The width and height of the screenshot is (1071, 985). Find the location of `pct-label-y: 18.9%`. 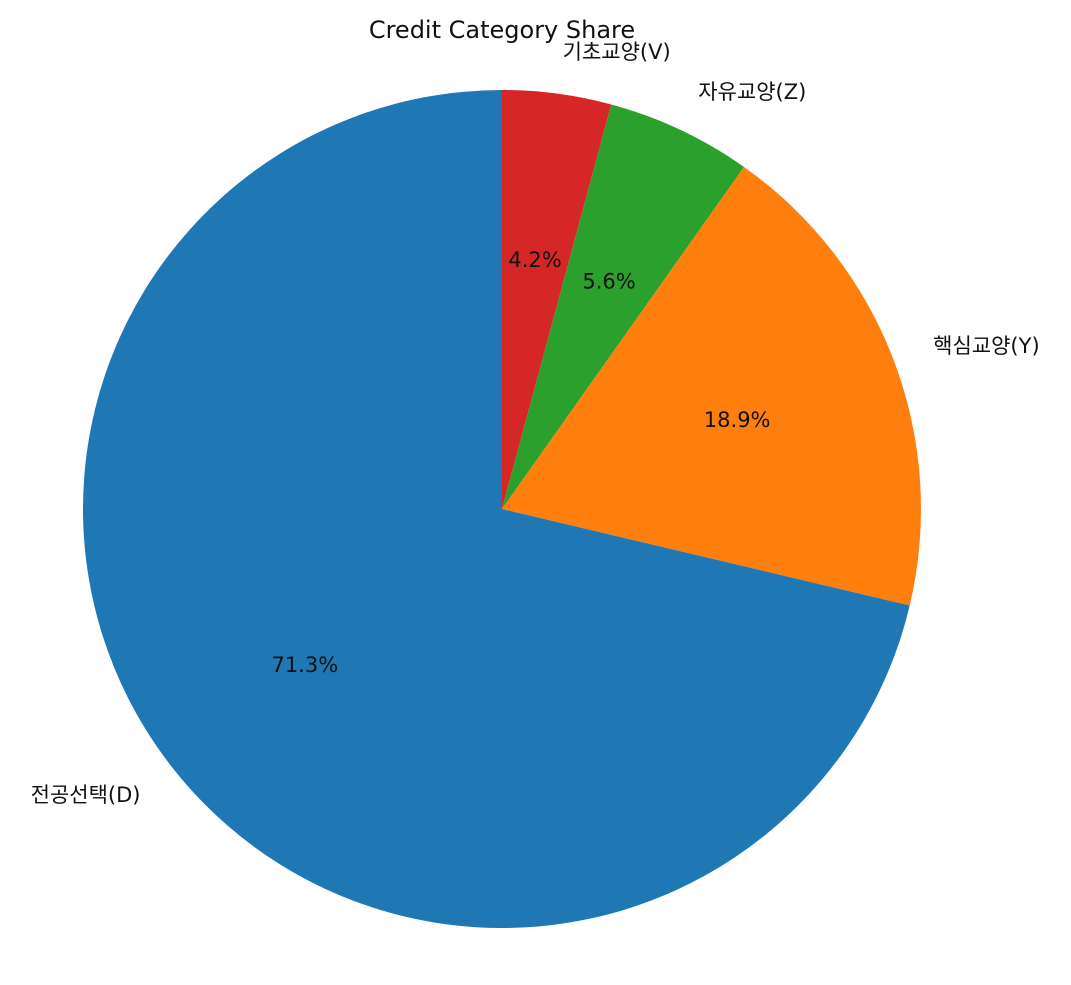

pct-label-y: 18.9% is located at coordinates (737, 420).